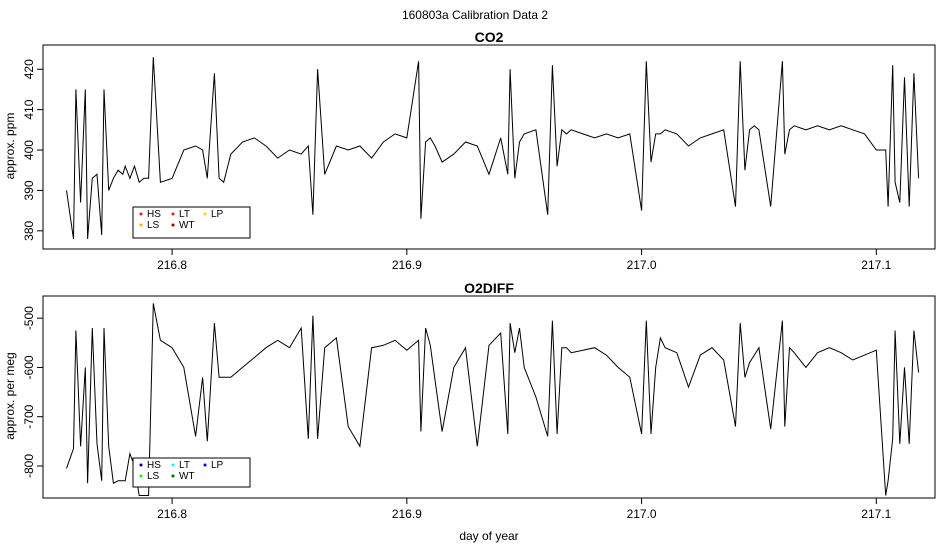 The height and width of the screenshot is (550, 950). I want to click on co2-panel-title: CO2, so click(489, 37).